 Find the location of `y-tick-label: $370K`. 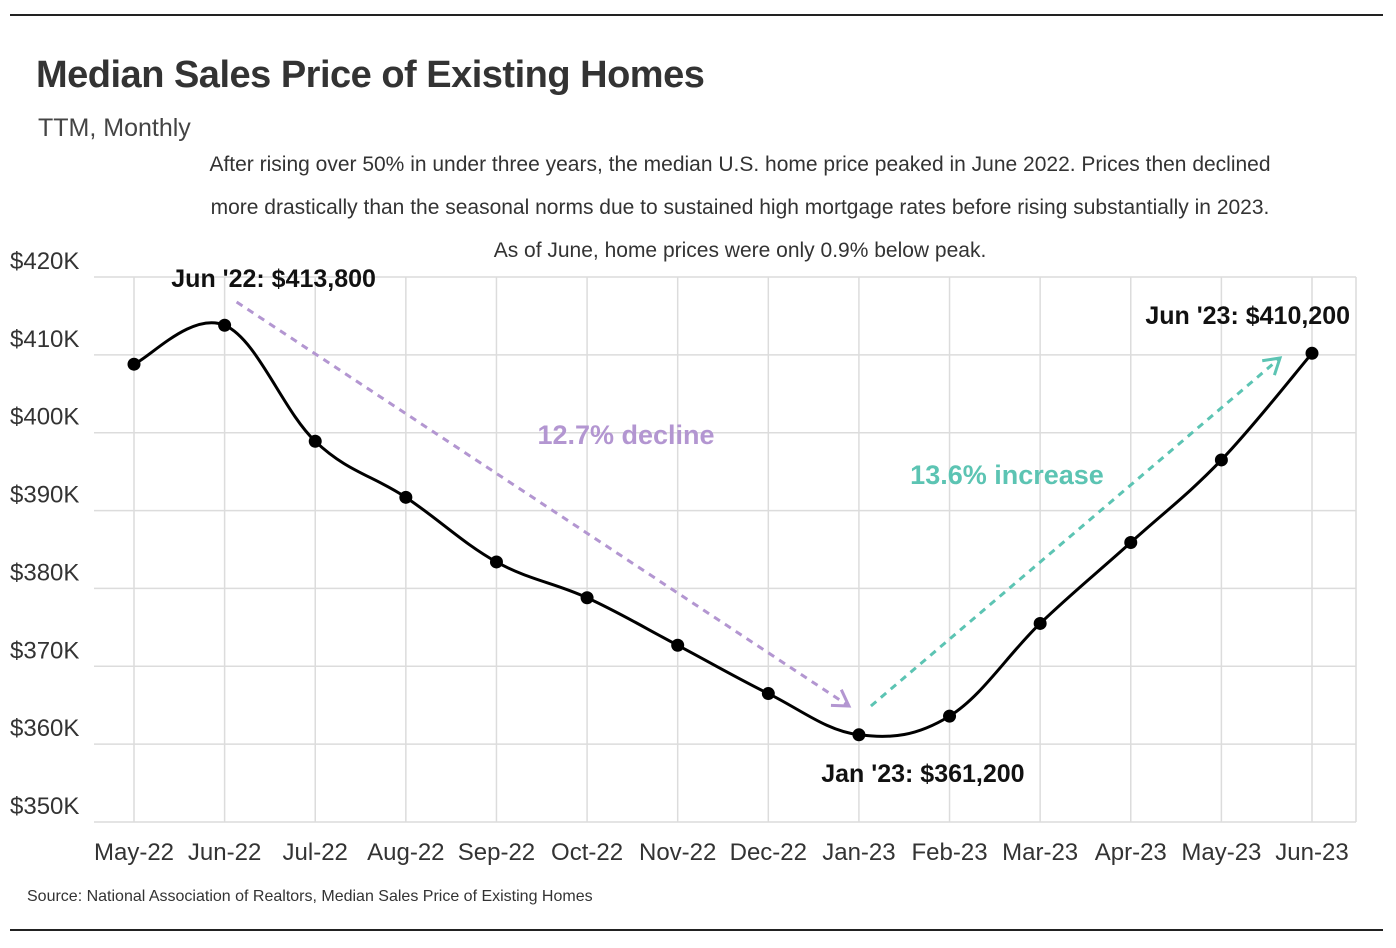

y-tick-label: $370K is located at coordinates (44, 650).